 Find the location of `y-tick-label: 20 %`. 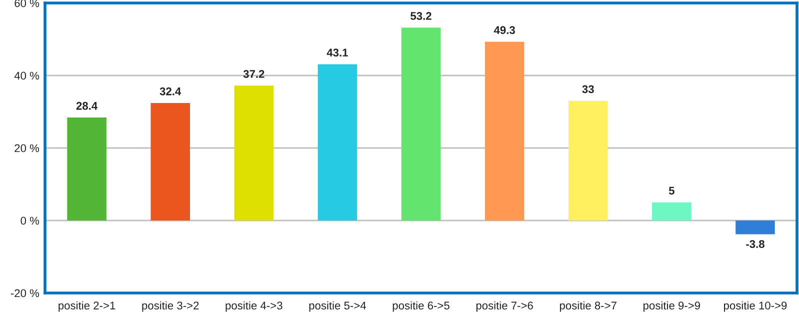

y-tick-label: 20 % is located at coordinates (27, 148).